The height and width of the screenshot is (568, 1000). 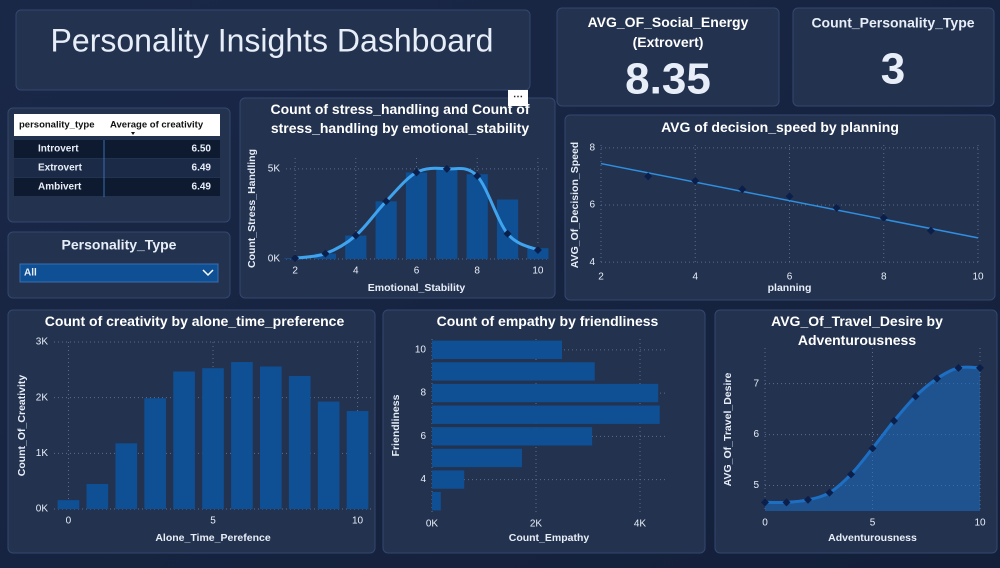 I want to click on slicer-value: All, so click(x=30, y=273).